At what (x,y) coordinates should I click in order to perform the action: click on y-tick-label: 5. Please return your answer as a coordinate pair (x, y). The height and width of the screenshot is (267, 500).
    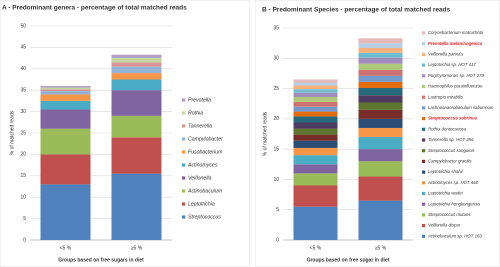
    Looking at the image, I should click on (277, 210).